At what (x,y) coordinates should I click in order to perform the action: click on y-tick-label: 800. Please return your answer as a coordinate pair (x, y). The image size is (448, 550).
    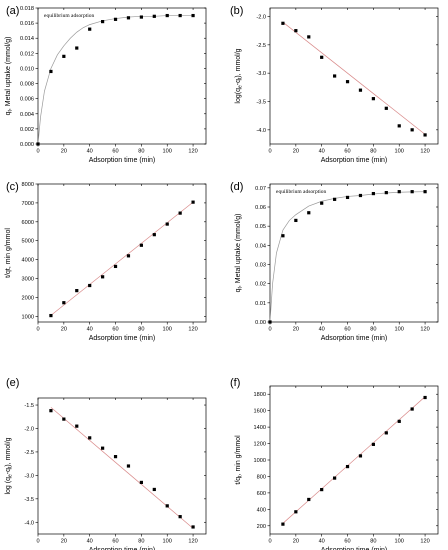
    Looking at the image, I should click on (261, 477).